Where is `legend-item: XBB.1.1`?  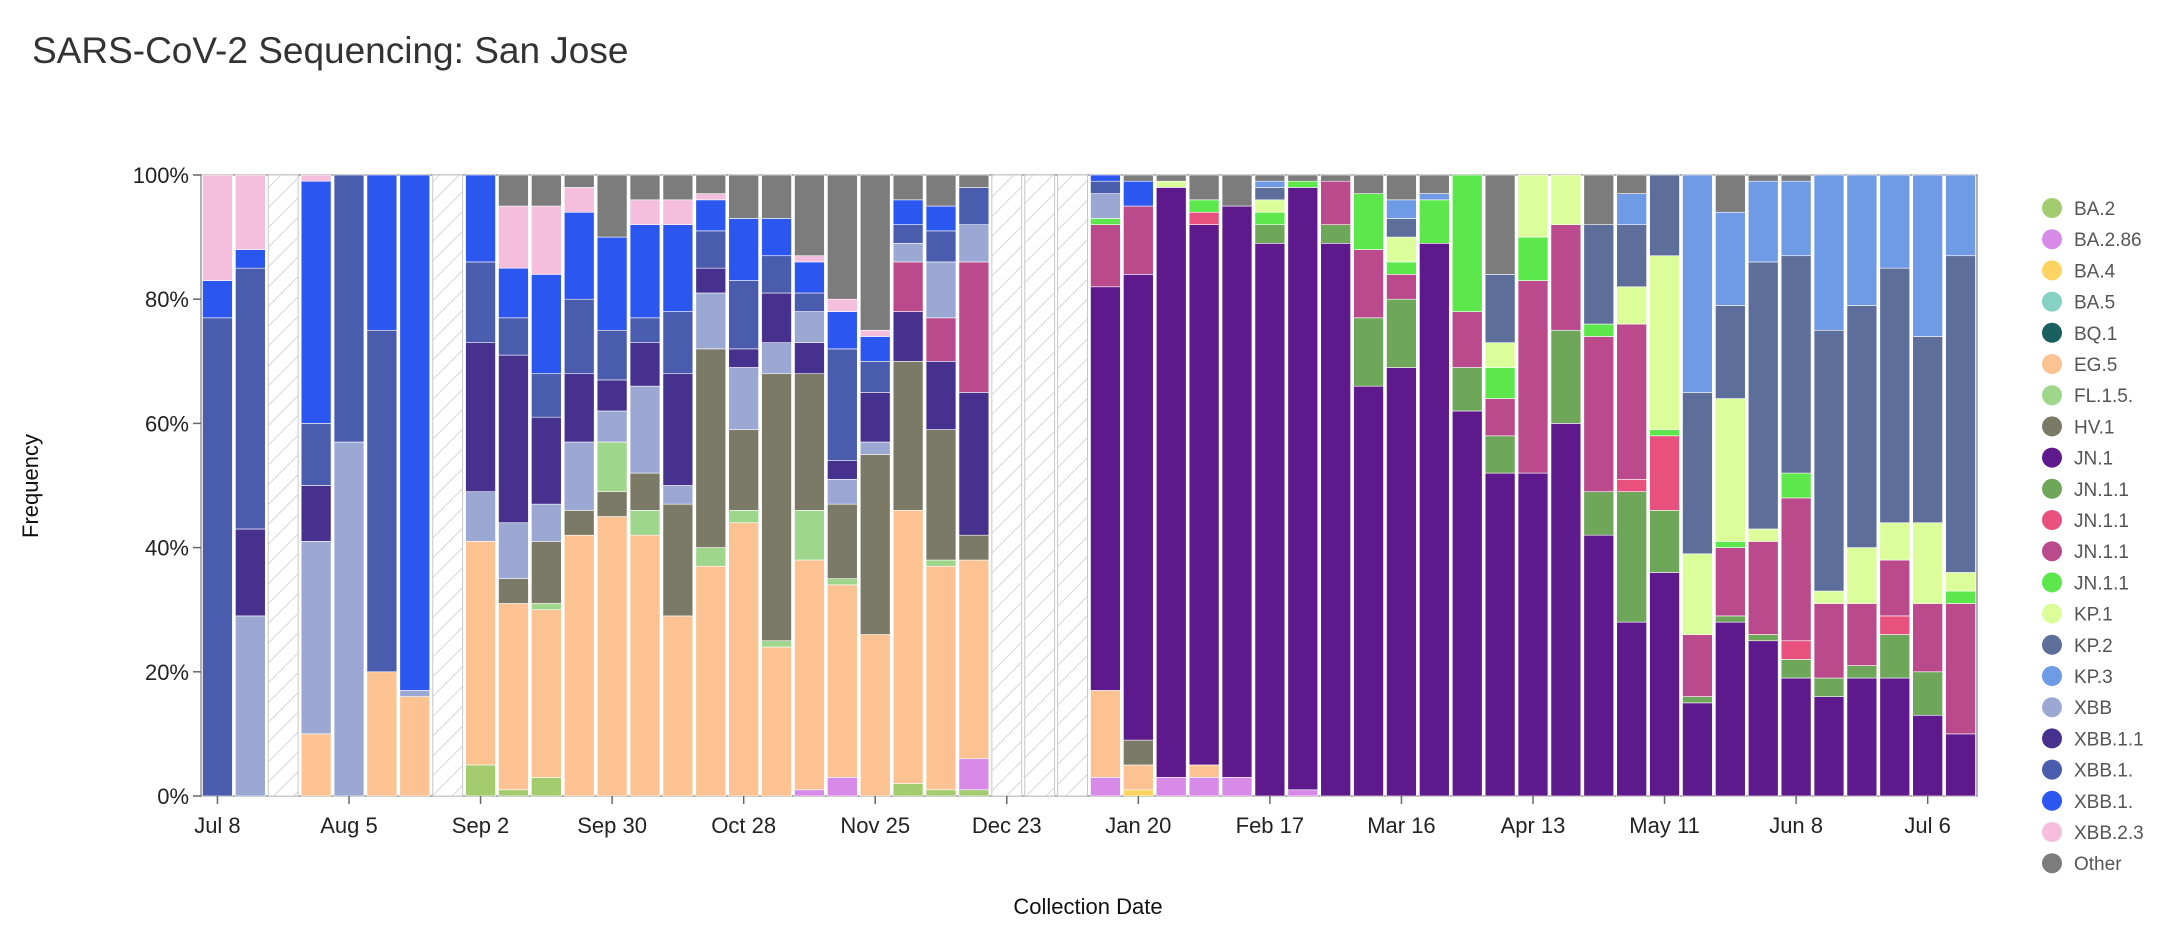
legend-item: XBB.1.1 is located at coordinates (2093, 739).